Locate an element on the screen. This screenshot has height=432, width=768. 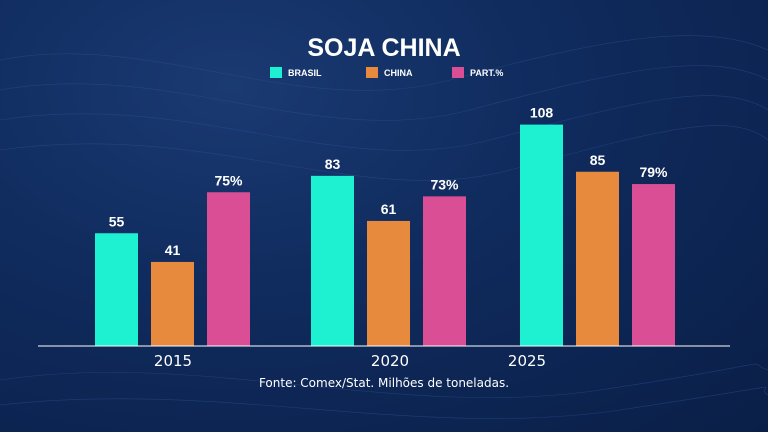
bar-part-2025 is located at coordinates (653, 265).